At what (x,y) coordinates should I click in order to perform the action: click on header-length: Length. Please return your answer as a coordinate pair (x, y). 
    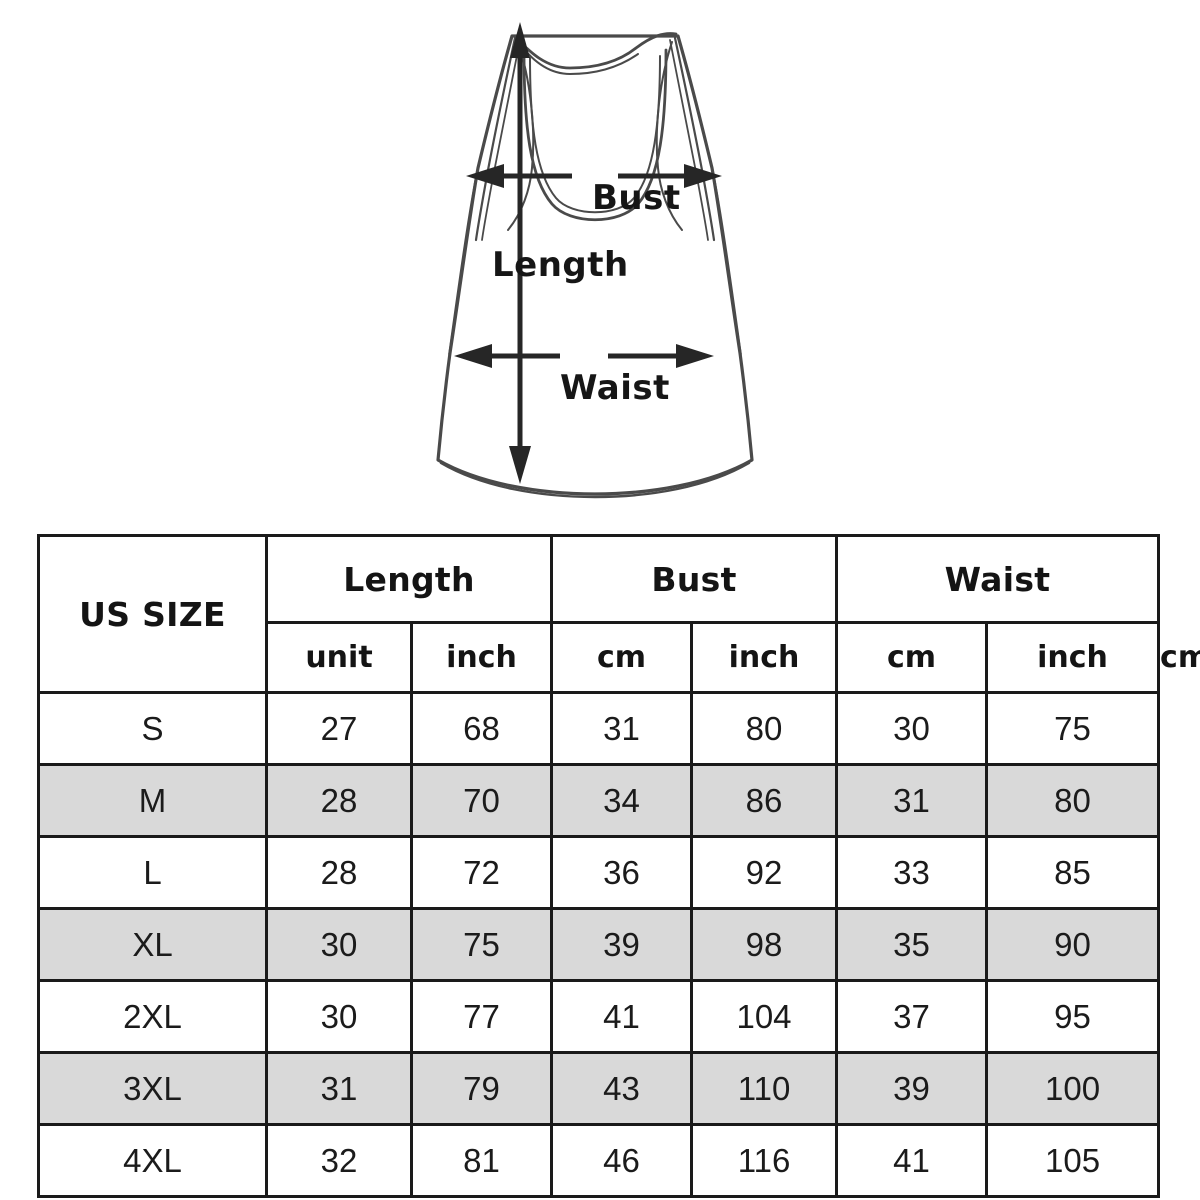
    Looking at the image, I should click on (409, 579).